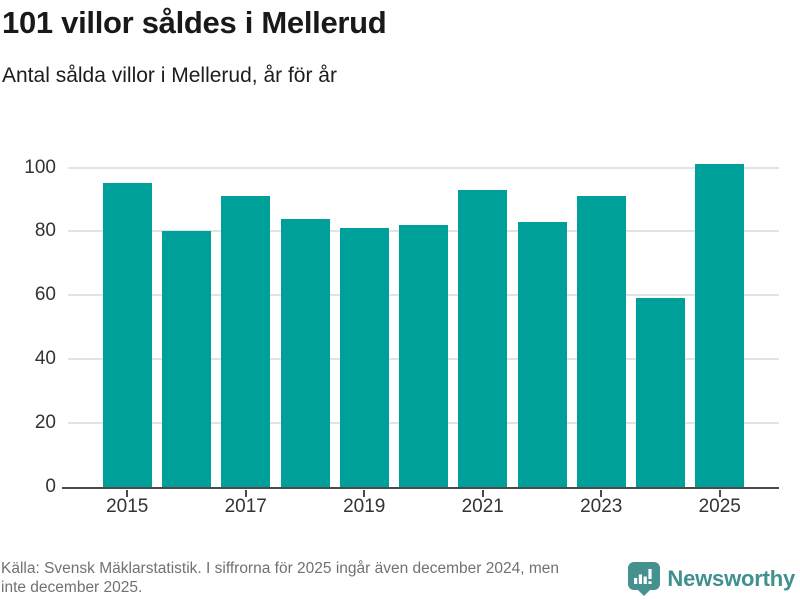  Describe the element at coordinates (186, 359) in the screenshot. I see `bar-2016` at that location.